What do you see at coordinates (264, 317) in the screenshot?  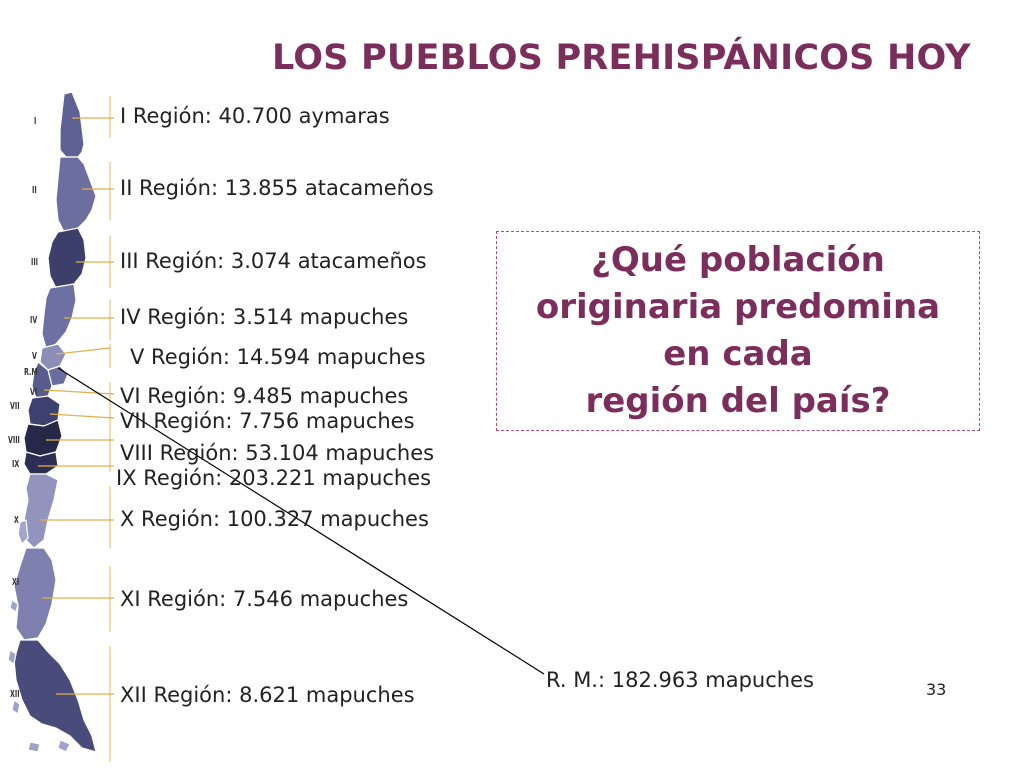 I see `region-label-iv: IV Región: 3.514 mapuches` at bounding box center [264, 317].